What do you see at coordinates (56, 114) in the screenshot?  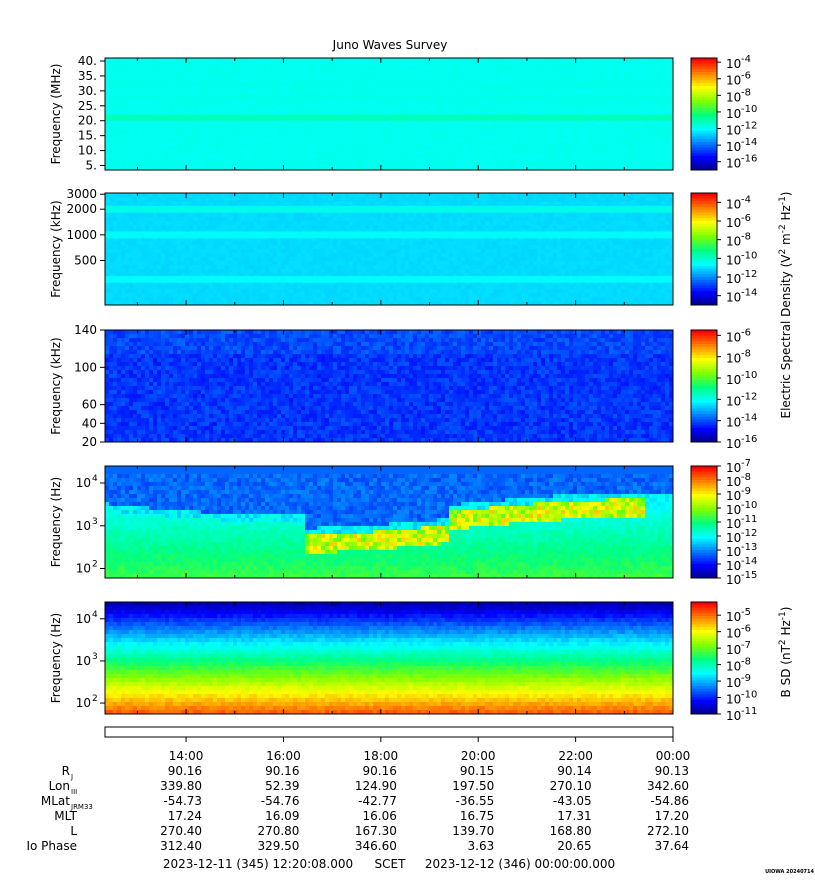 I see `y-axis-label: Frequency (MHz)` at bounding box center [56, 114].